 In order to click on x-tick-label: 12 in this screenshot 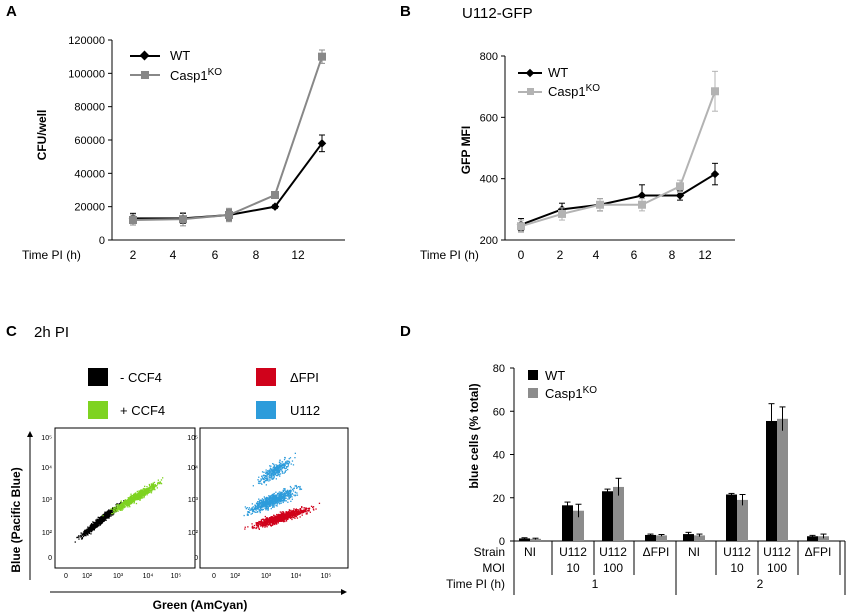, I will do `click(705, 255)`.